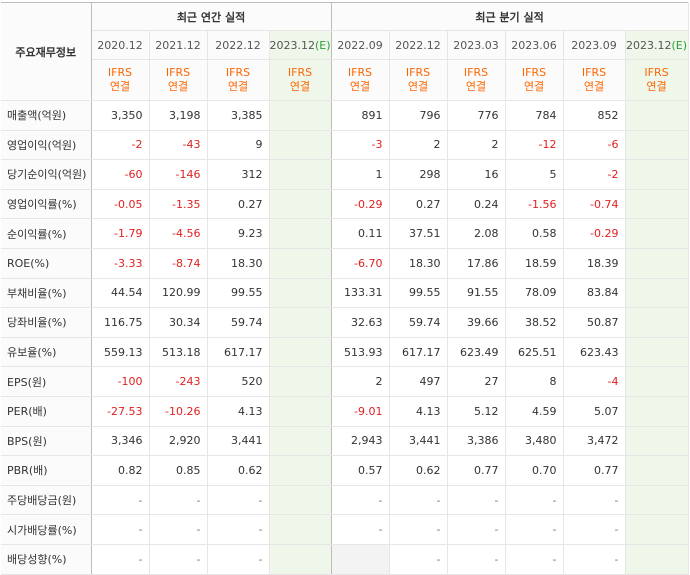  Describe the element at coordinates (418, 411) in the screenshot. I see `table-cell: 4.13` at that location.